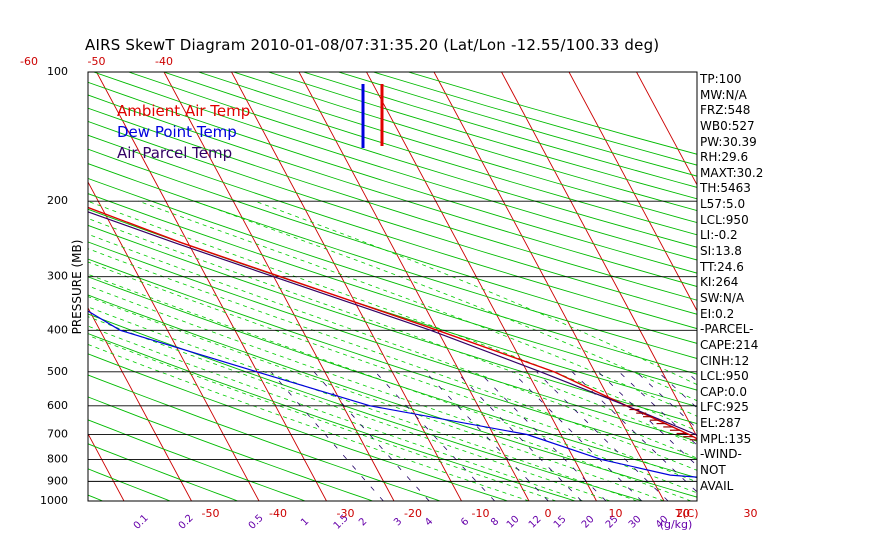 The width and height of the screenshot is (870, 560). I want to click on stat-row: EL:287, so click(721, 423).